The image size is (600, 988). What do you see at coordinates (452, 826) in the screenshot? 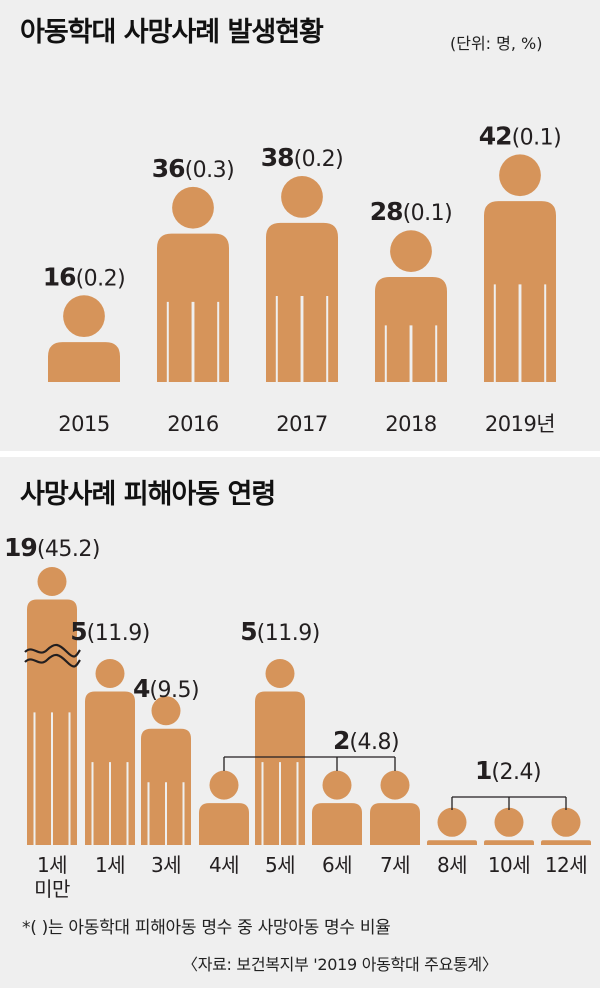
I see `age-figure-8세` at bounding box center [452, 826].